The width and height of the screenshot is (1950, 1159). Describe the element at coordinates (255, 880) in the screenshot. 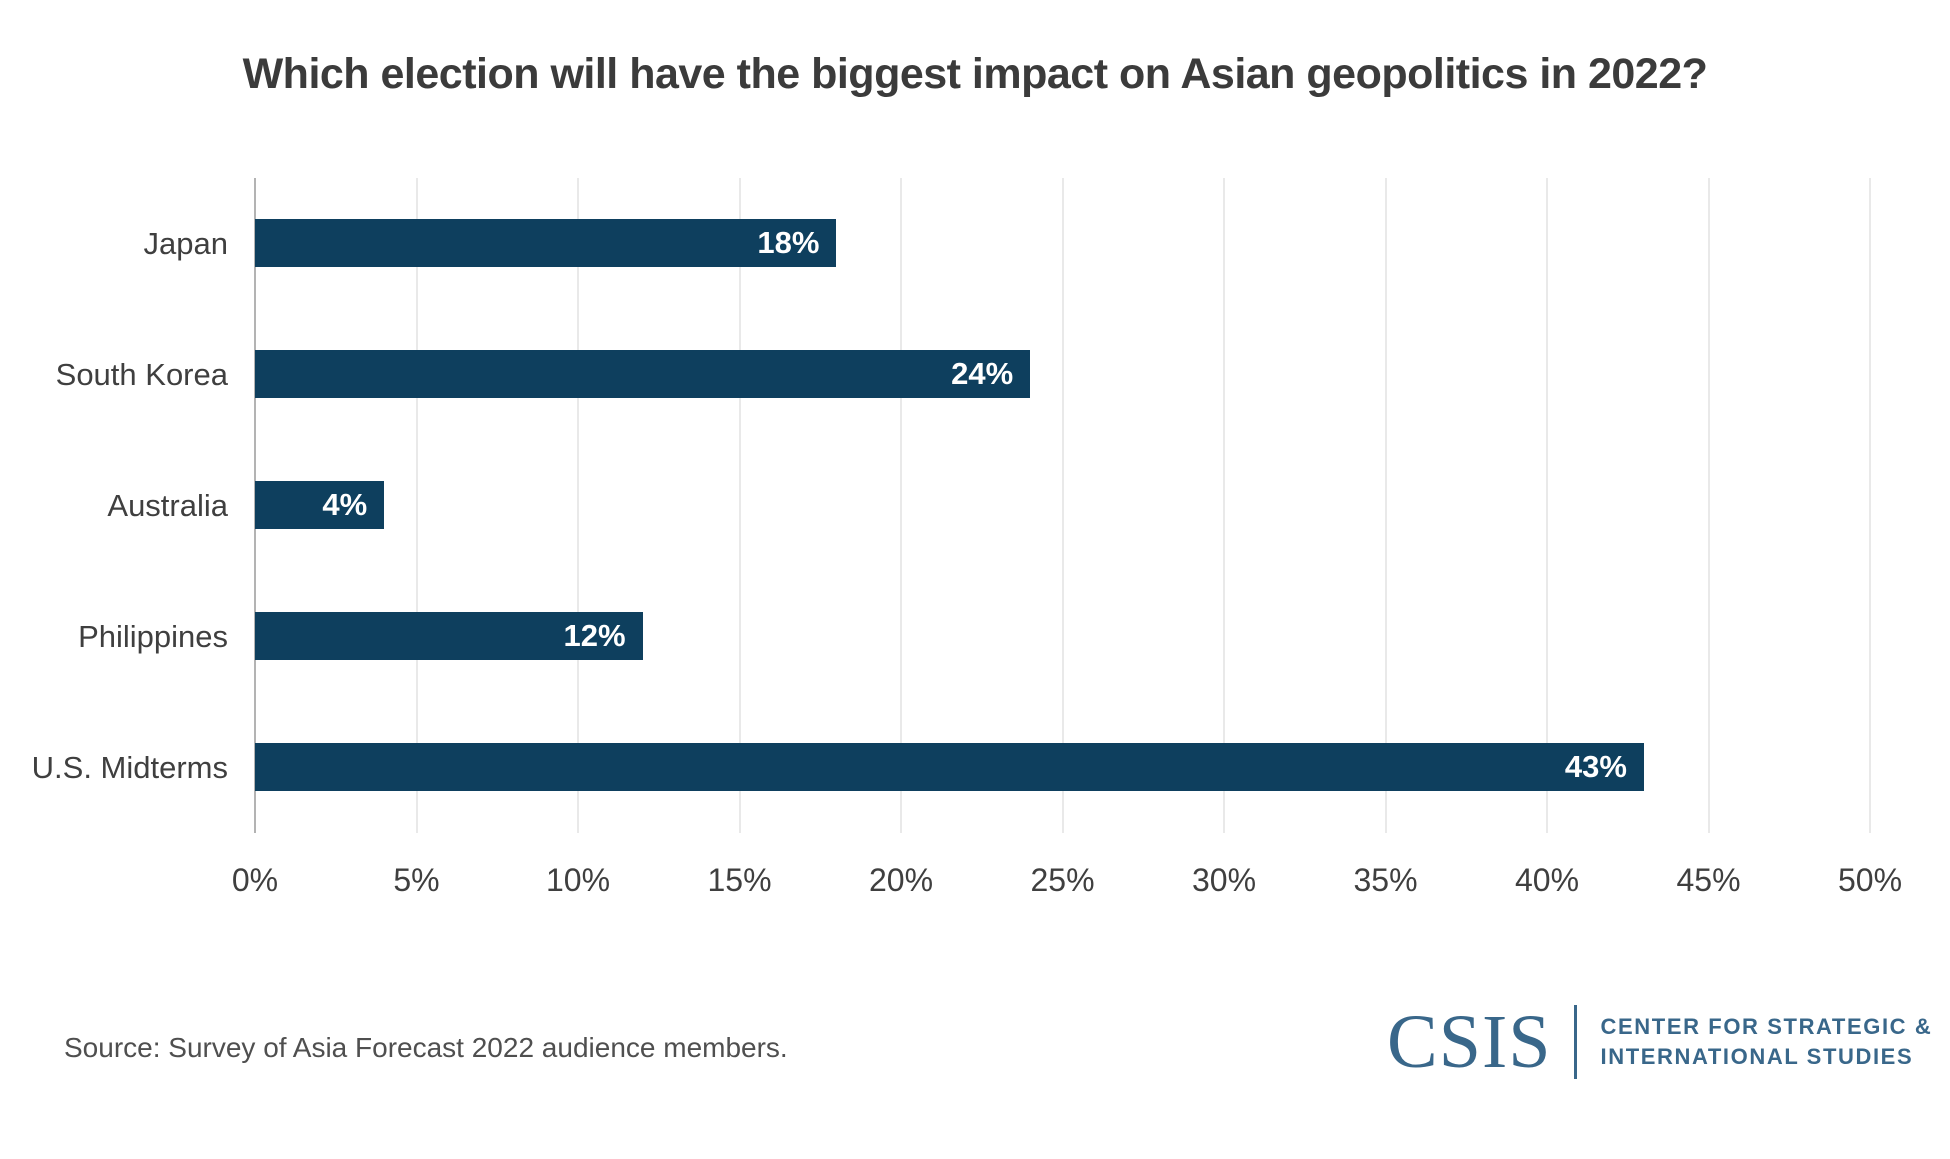

I see `x-axis-tick: 0%` at that location.